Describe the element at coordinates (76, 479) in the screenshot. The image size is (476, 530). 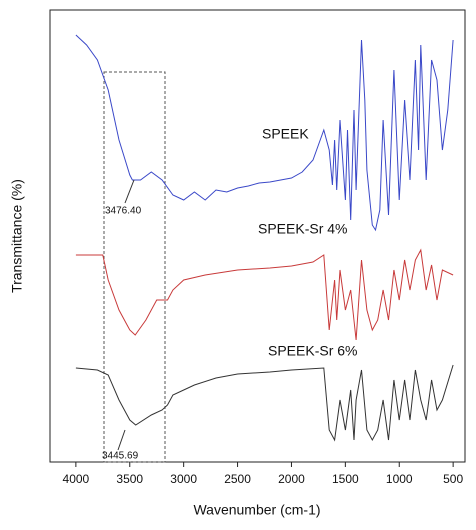
I see `x-tick-label: 4000` at that location.